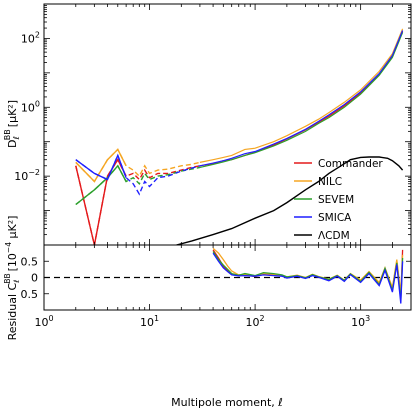 The height and width of the screenshot is (412, 415). Describe the element at coordinates (30, 106) in the screenshot. I see `top-y-tick-label: 10⁰` at that location.